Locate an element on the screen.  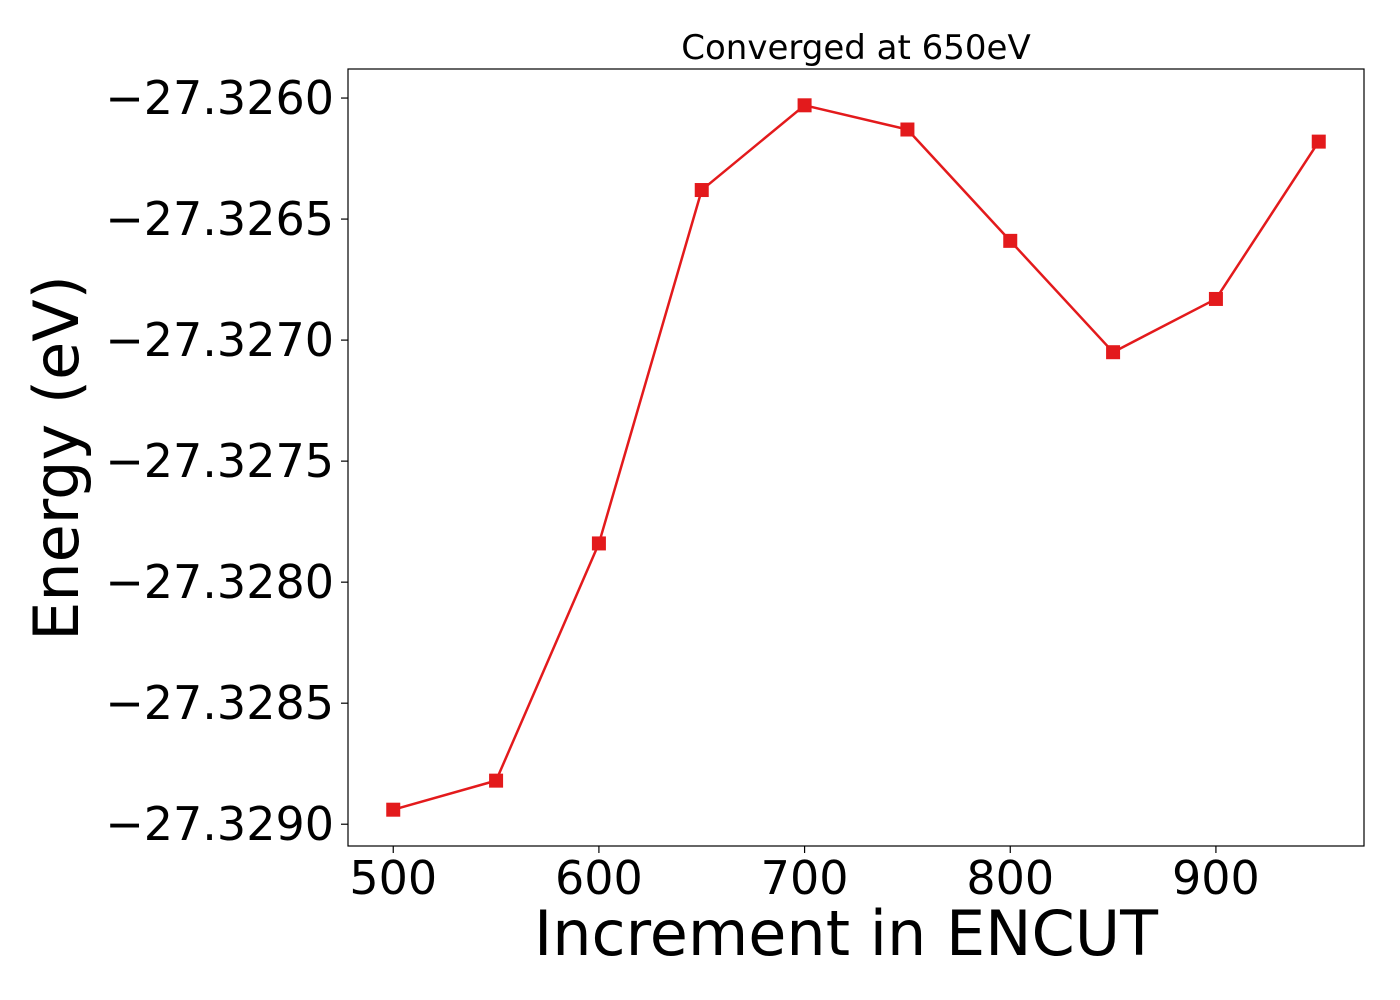
x-tick-label: 600 is located at coordinates (599, 878).